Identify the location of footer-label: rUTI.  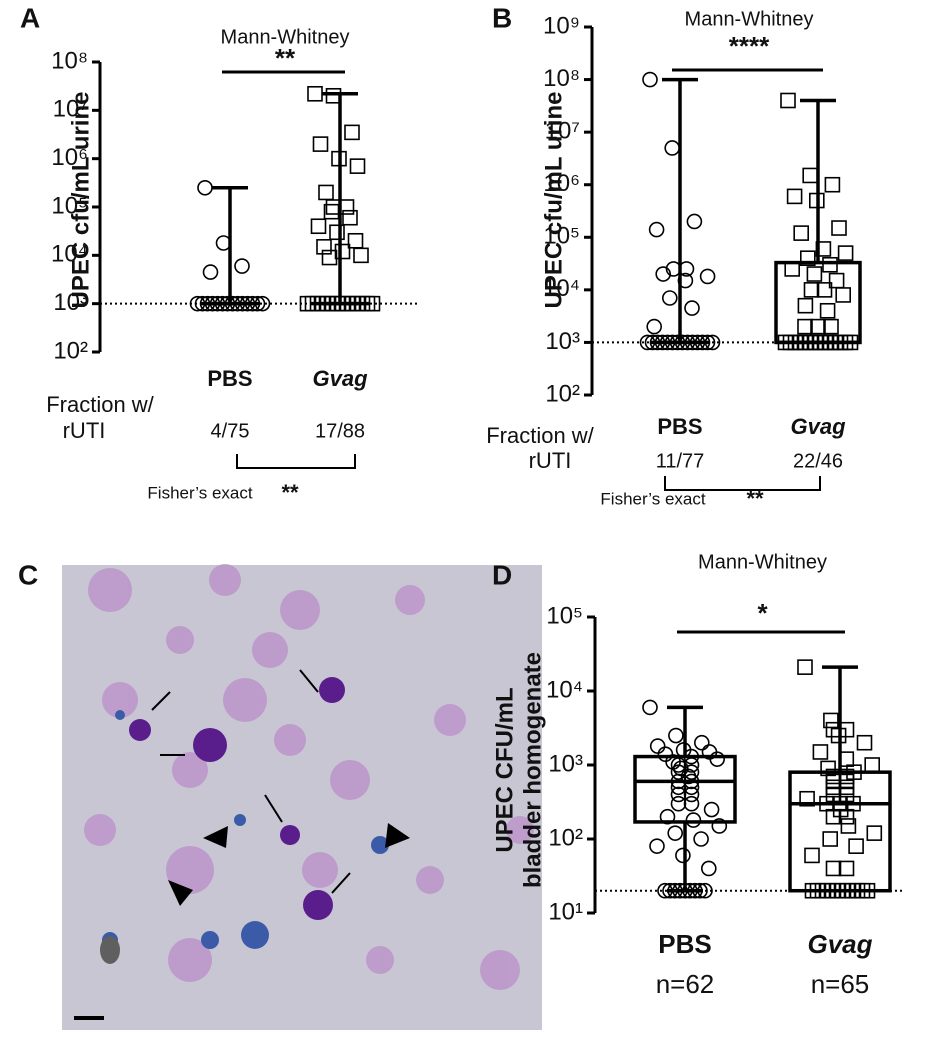
(550, 460).